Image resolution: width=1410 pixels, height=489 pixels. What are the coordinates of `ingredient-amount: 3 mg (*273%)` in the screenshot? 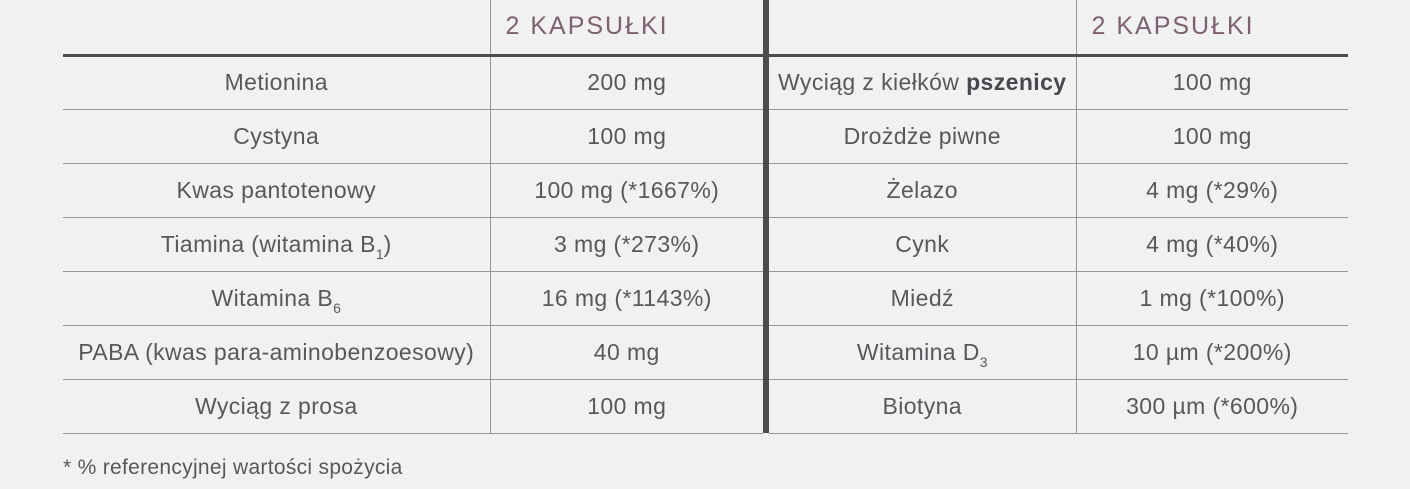 It's located at (626, 244).